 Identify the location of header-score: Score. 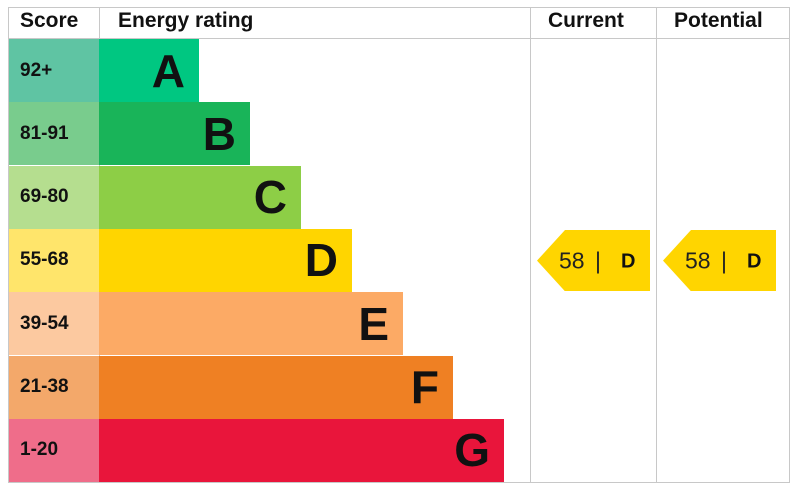
(49, 20).